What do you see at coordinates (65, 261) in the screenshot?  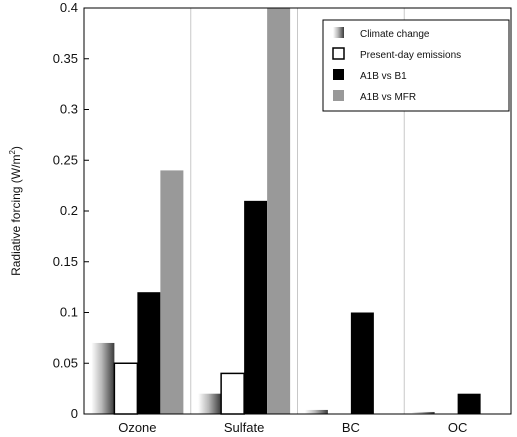 I see `y-tick-label: 0.15` at bounding box center [65, 261].